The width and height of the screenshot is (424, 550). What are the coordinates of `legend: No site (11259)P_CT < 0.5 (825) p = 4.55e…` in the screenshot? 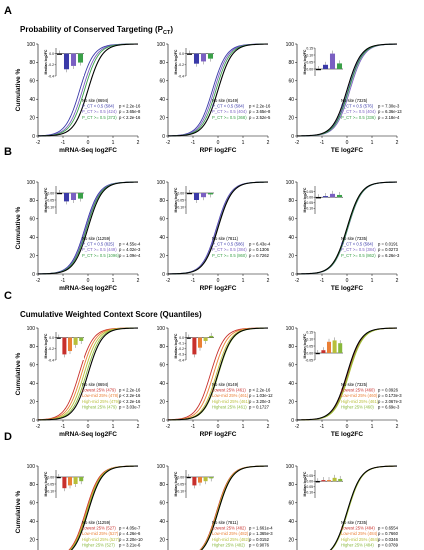 It's located at (111, 247).